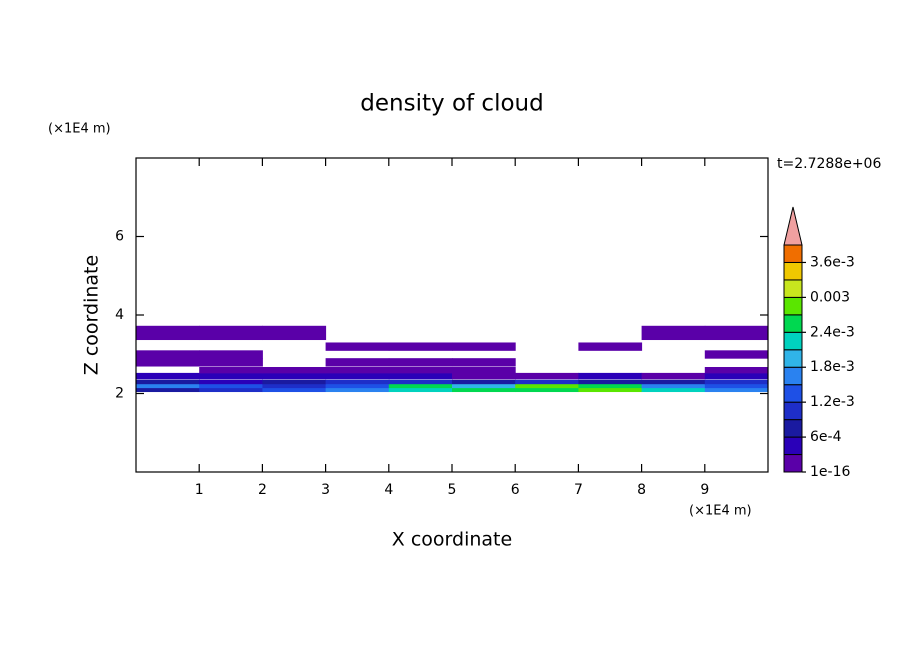 This screenshot has height=654, width=904. What do you see at coordinates (92, 315) in the screenshot?
I see `y-axis-label: Z coordinate` at bounding box center [92, 315].